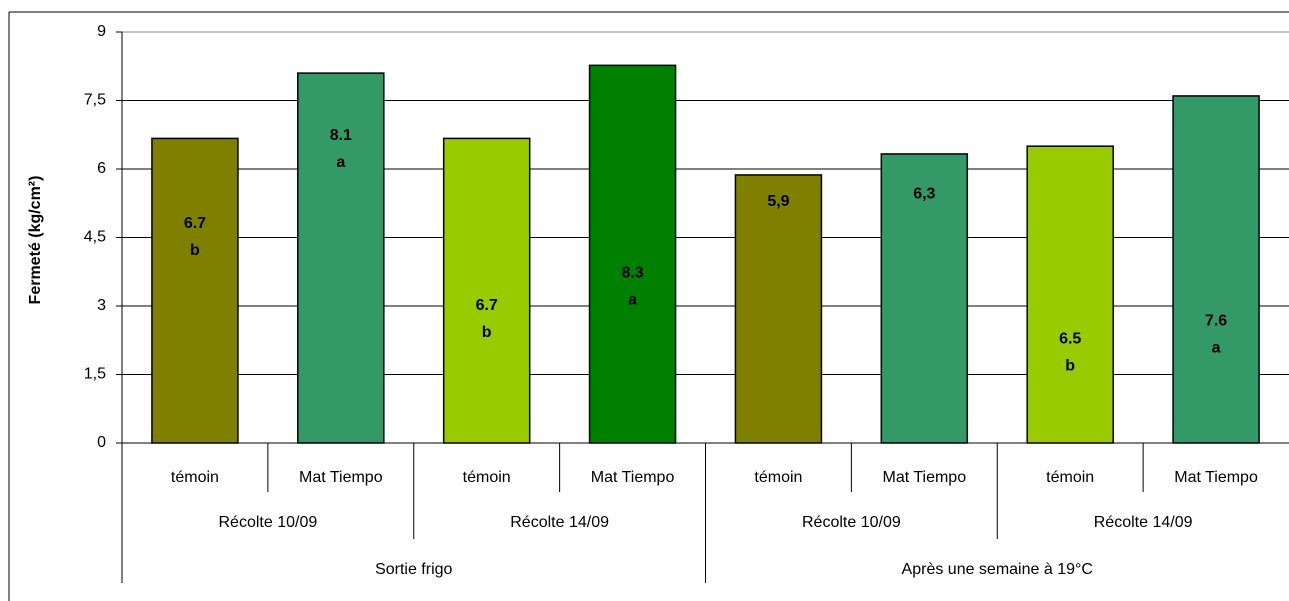  What do you see at coordinates (101, 168) in the screenshot?
I see `y-tick-label: 6` at bounding box center [101, 168].